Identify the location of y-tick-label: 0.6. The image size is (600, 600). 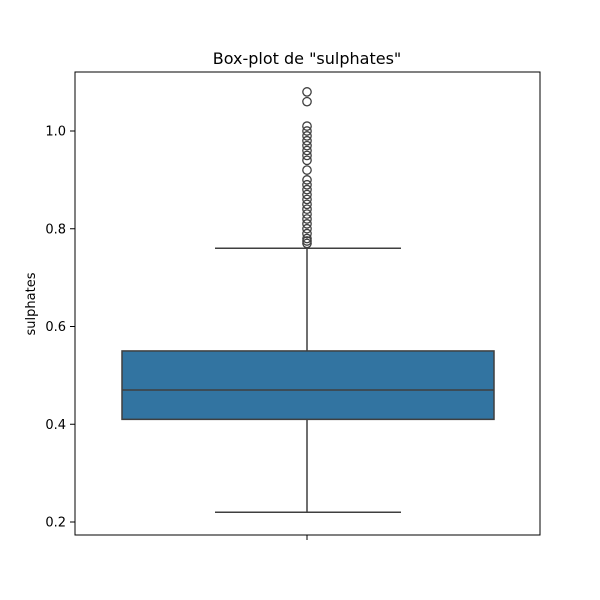
(55, 327).